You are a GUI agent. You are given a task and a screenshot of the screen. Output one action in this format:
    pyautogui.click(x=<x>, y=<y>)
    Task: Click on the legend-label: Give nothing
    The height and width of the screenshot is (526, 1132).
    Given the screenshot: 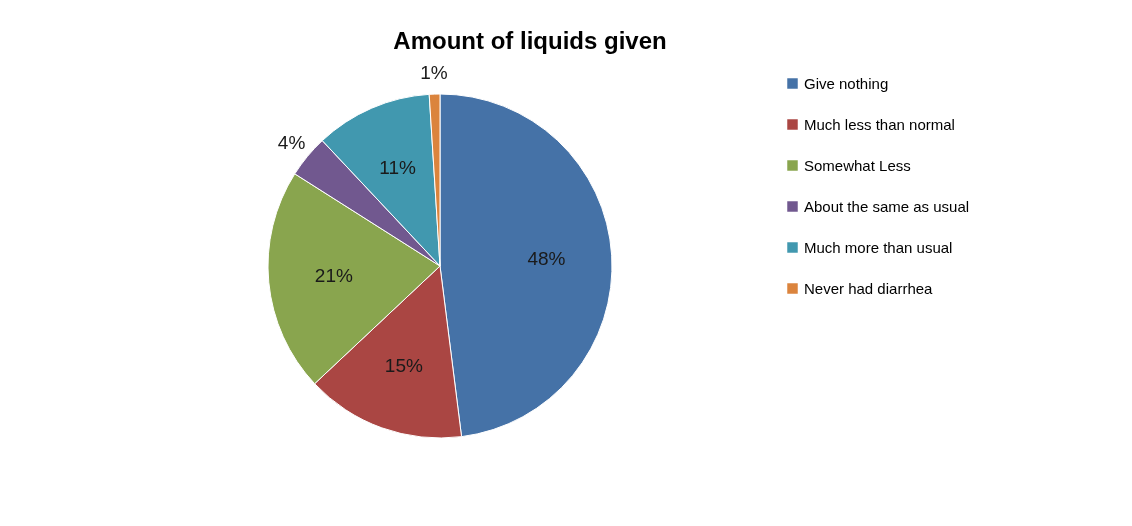 What is the action you would take?
    pyautogui.click(x=846, y=83)
    